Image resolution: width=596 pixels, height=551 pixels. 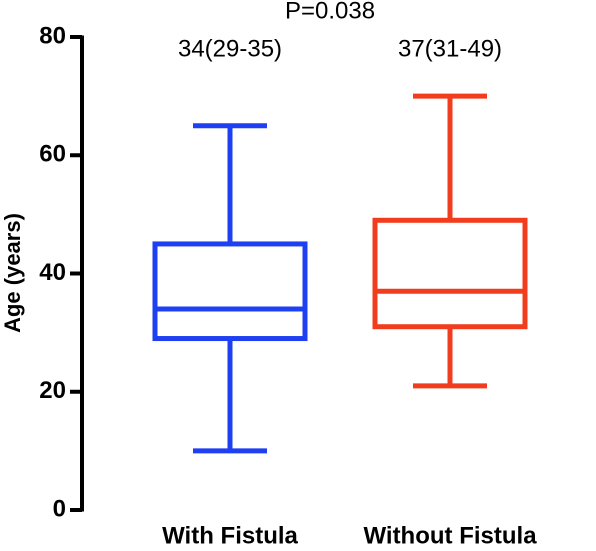 What do you see at coordinates (52, 272) in the screenshot?
I see `y-tick-label: 40` at bounding box center [52, 272].